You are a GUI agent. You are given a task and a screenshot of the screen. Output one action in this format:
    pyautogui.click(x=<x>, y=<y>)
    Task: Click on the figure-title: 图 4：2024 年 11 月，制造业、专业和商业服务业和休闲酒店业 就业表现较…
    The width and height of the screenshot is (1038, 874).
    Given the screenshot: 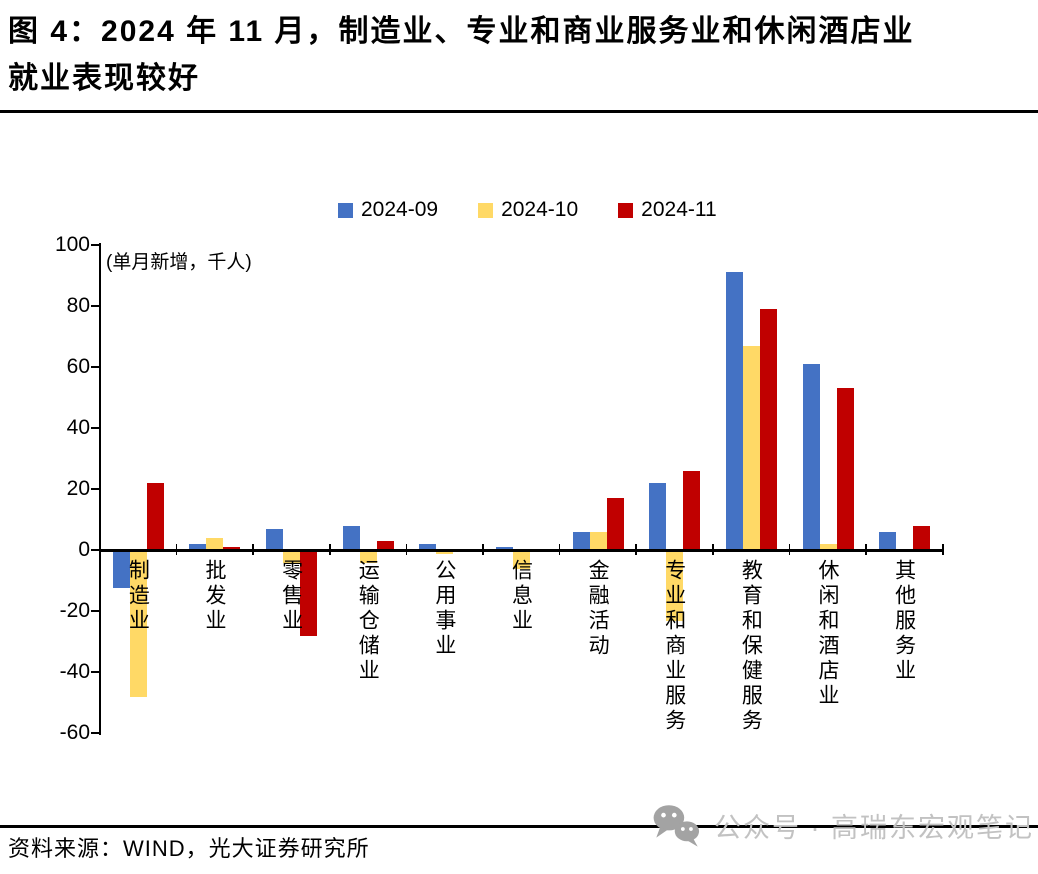 What is the action you would take?
    pyautogui.click(x=521, y=55)
    